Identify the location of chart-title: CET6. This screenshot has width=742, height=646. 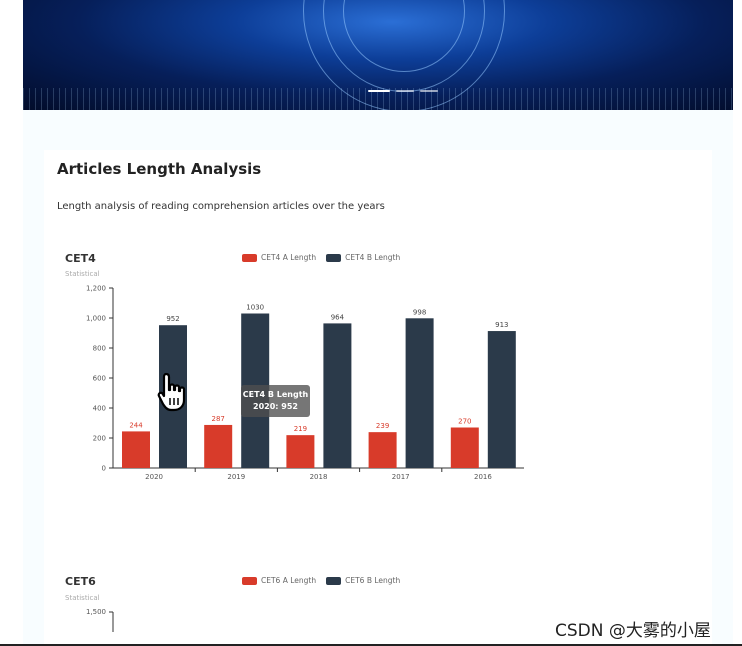
(80, 581).